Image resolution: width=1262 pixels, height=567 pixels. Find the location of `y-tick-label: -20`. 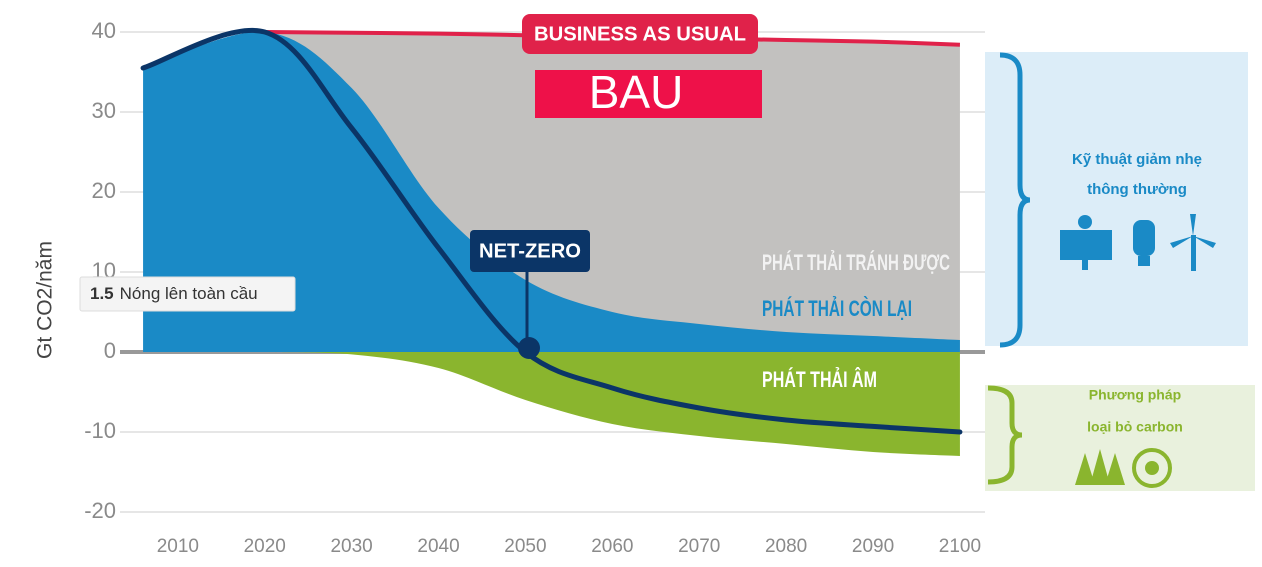

y-tick-label: -20 is located at coordinates (100, 510).